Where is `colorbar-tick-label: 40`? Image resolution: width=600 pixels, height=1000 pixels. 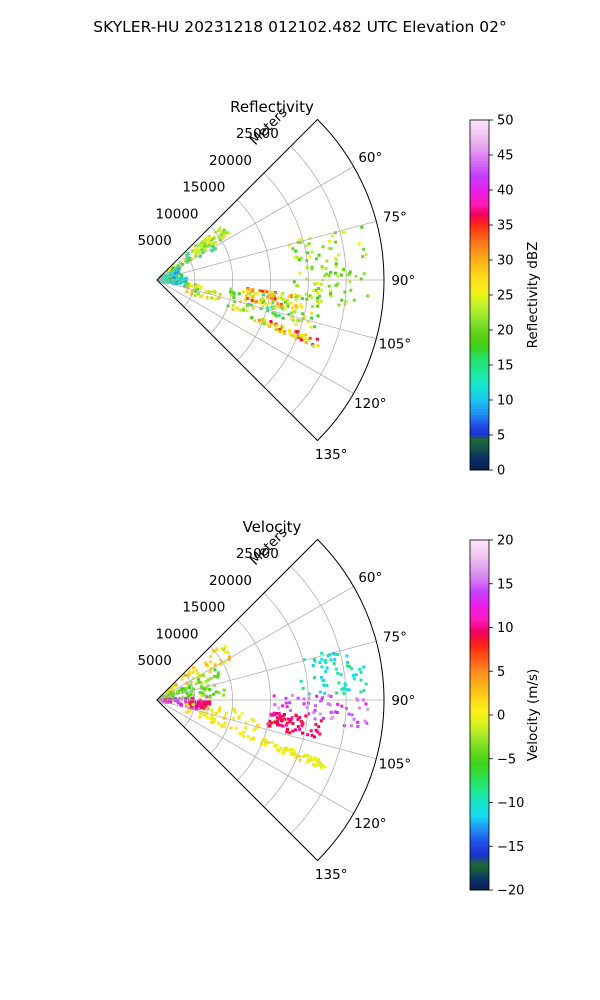 colorbar-tick-label: 40 is located at coordinates (505, 191).